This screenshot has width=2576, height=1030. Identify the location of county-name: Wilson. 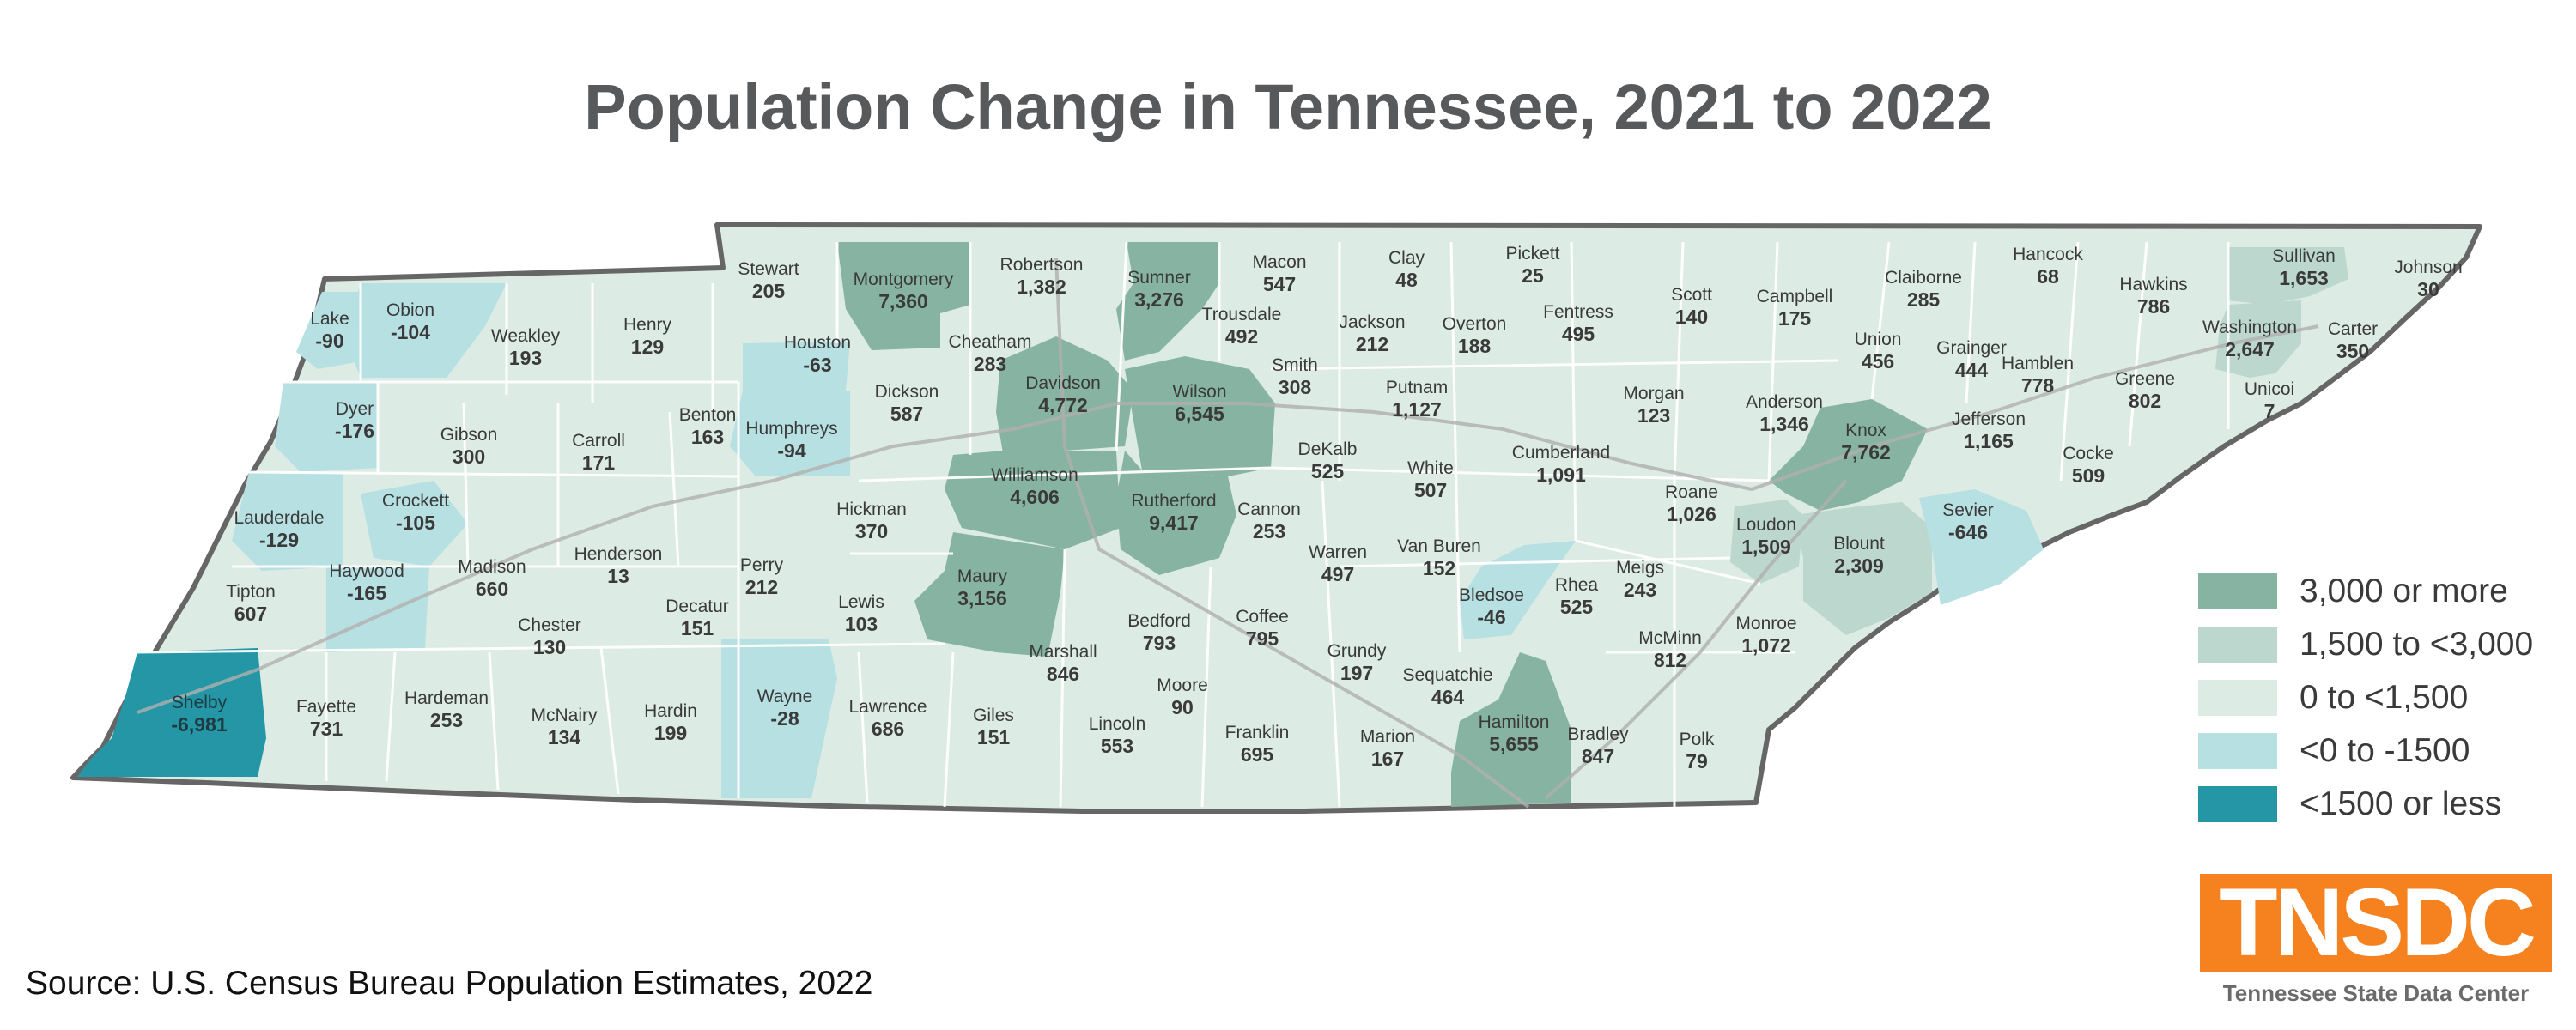
(1199, 392).